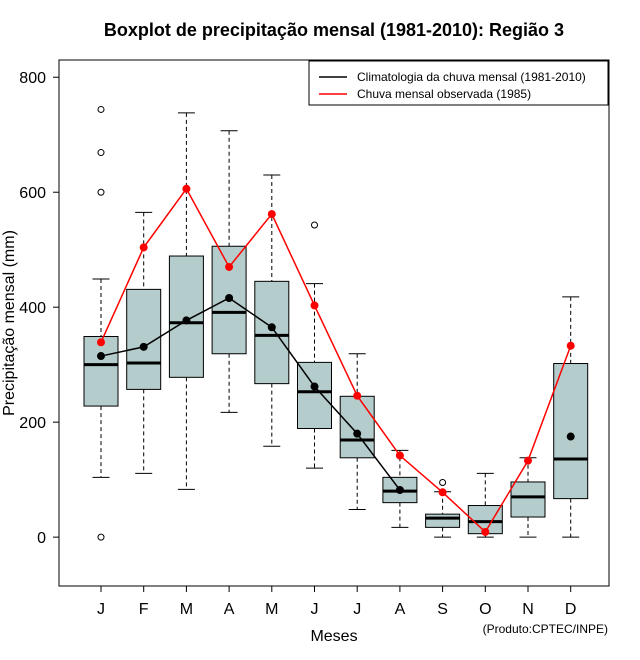 Image resolution: width=640 pixels, height=660 pixels. I want to click on x-tick-label: D, so click(571, 609).